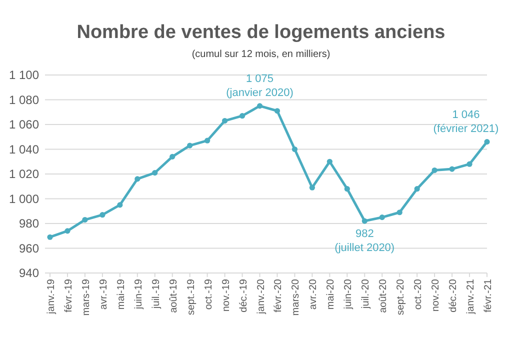 The height and width of the screenshot is (344, 522). What do you see at coordinates (24, 149) in the screenshot?
I see `y-tick-label: 1 040` at bounding box center [24, 149].